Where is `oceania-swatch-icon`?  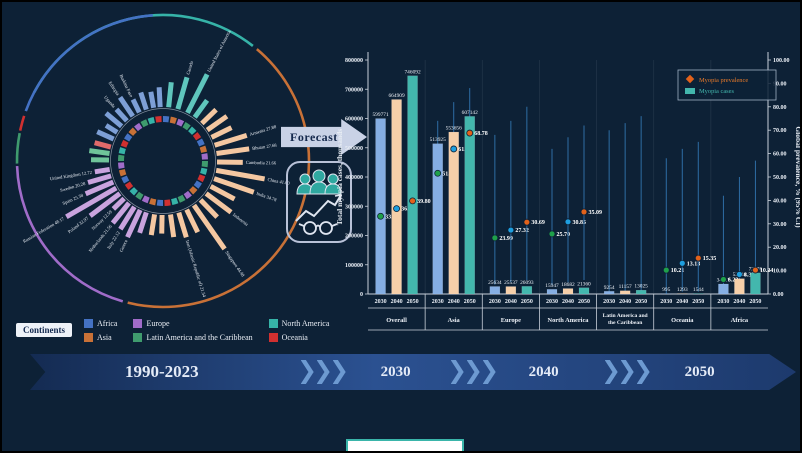
oceania-swatch-icon is located at coordinates (273, 337).